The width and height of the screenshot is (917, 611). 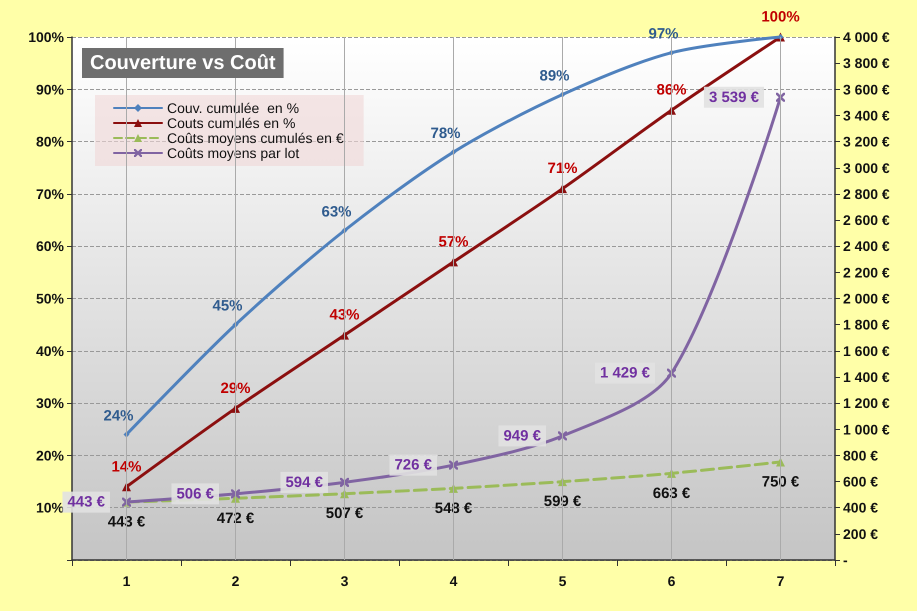 I want to click on y-tick-label: 50%, so click(x=50, y=298).